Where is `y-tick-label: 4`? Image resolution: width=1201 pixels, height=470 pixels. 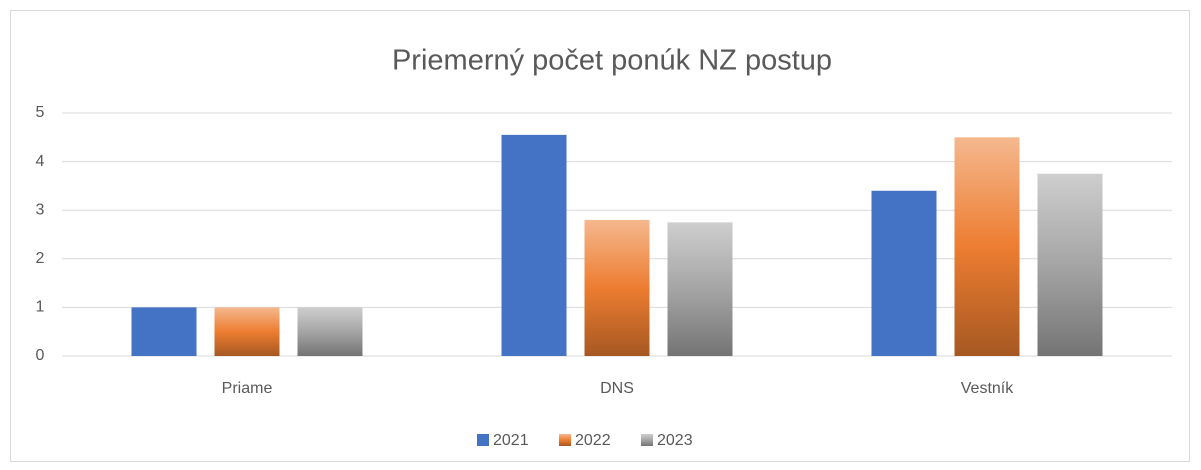
y-tick-label: 4 is located at coordinates (40, 161).